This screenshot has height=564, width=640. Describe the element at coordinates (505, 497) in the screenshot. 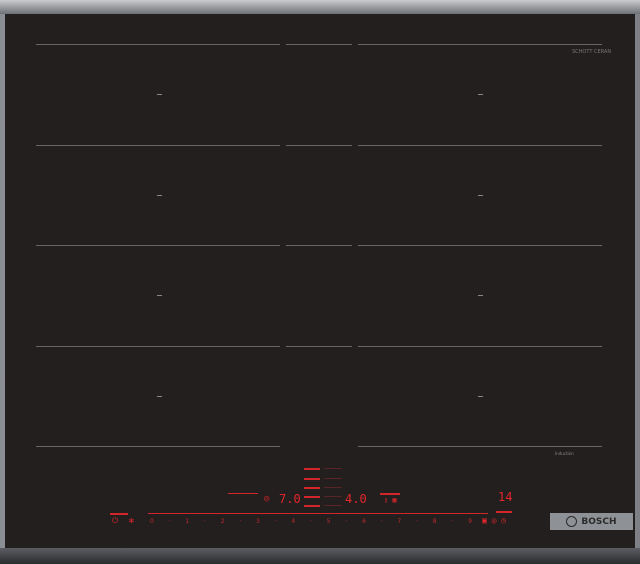

I see `timer-display: 14` at that location.